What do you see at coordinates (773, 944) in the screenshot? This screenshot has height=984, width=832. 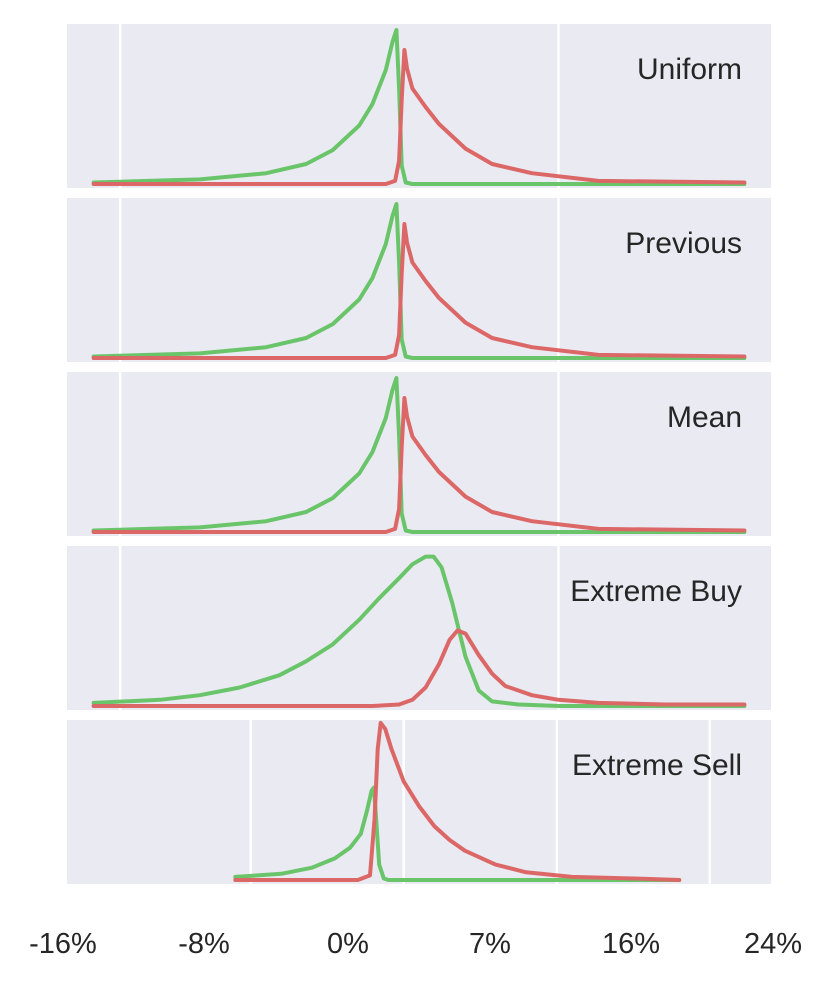 I see `x-tick-label: 24%` at bounding box center [773, 944].